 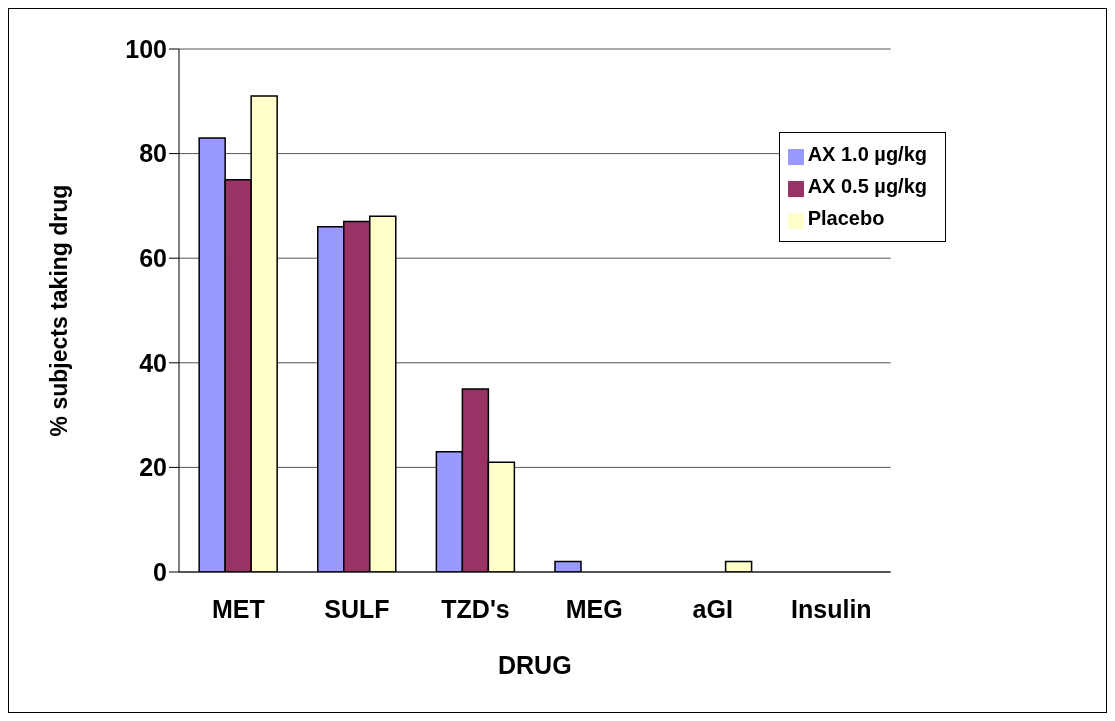 What do you see at coordinates (867, 186) in the screenshot?
I see `legend-label: AX 0.5 µg/kg` at bounding box center [867, 186].